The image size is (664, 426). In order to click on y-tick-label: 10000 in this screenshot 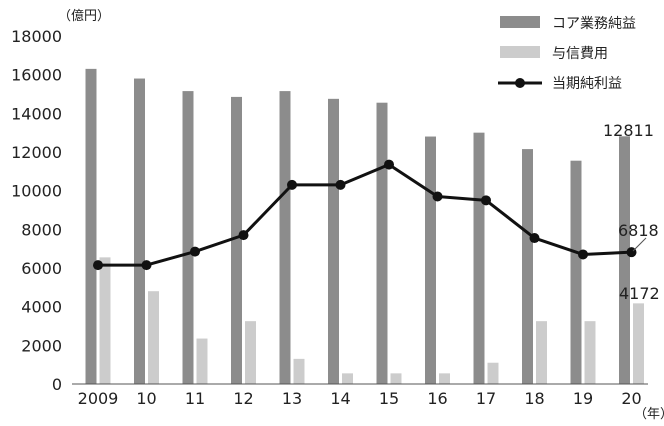, I will do `click(36, 191)`.